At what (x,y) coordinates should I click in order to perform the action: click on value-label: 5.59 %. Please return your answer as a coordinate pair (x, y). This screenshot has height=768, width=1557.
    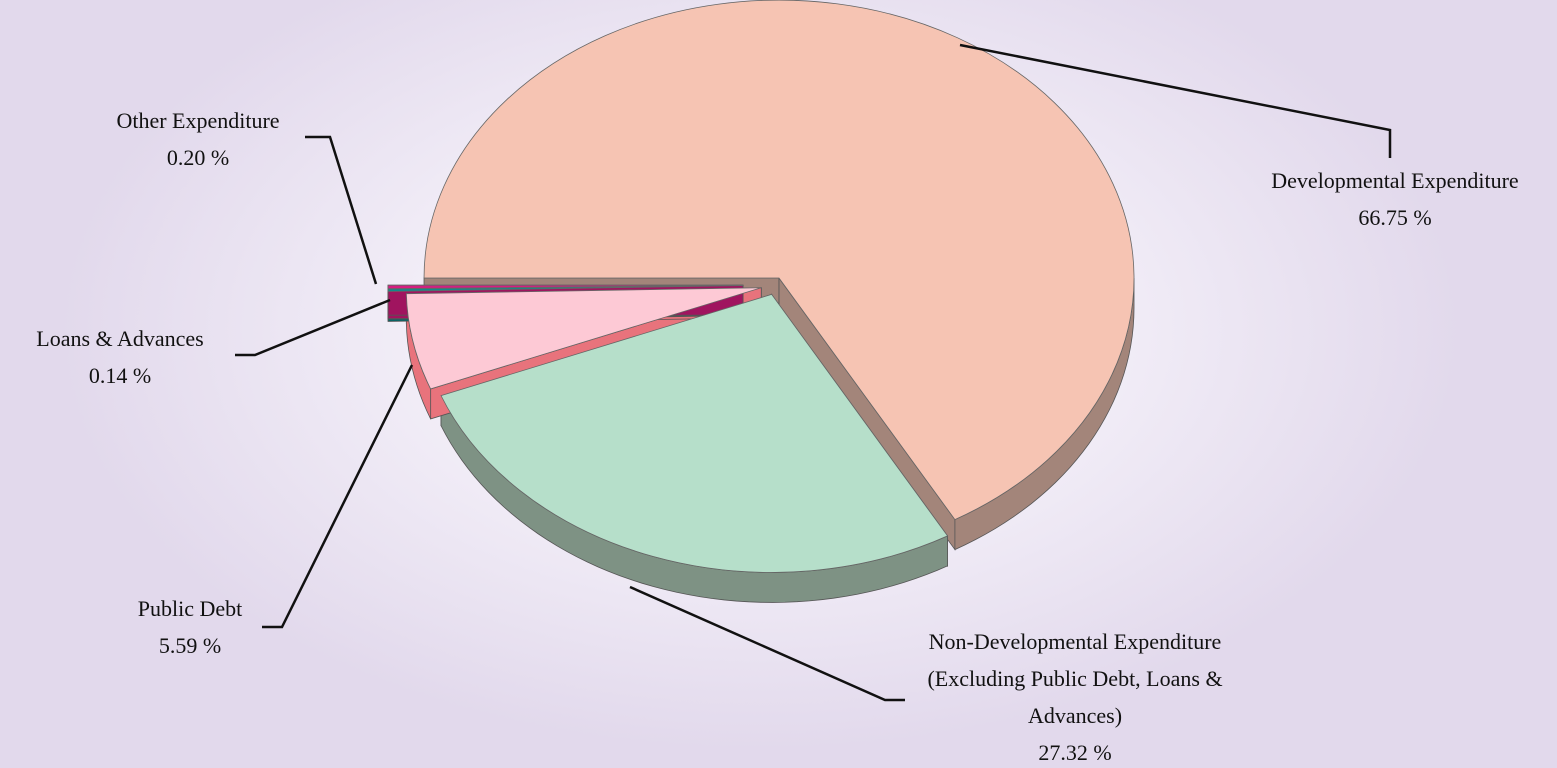
    Looking at the image, I should click on (190, 645).